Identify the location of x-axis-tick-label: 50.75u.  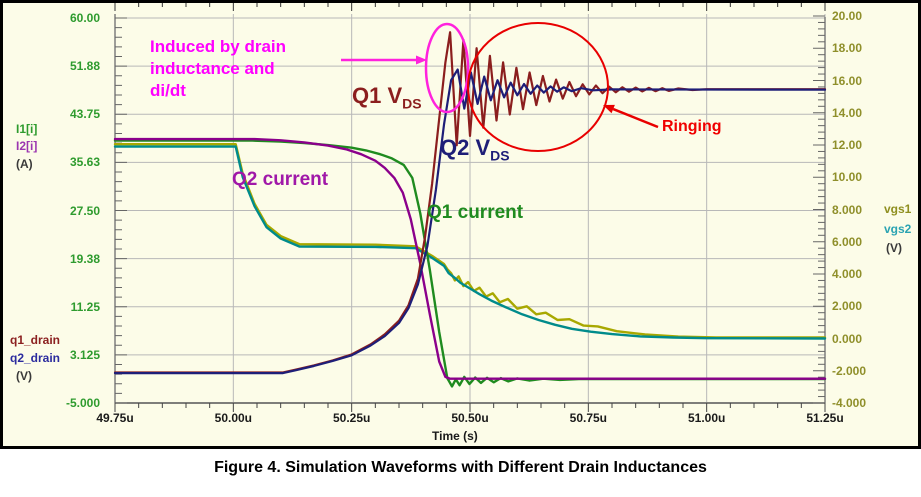
(588, 418).